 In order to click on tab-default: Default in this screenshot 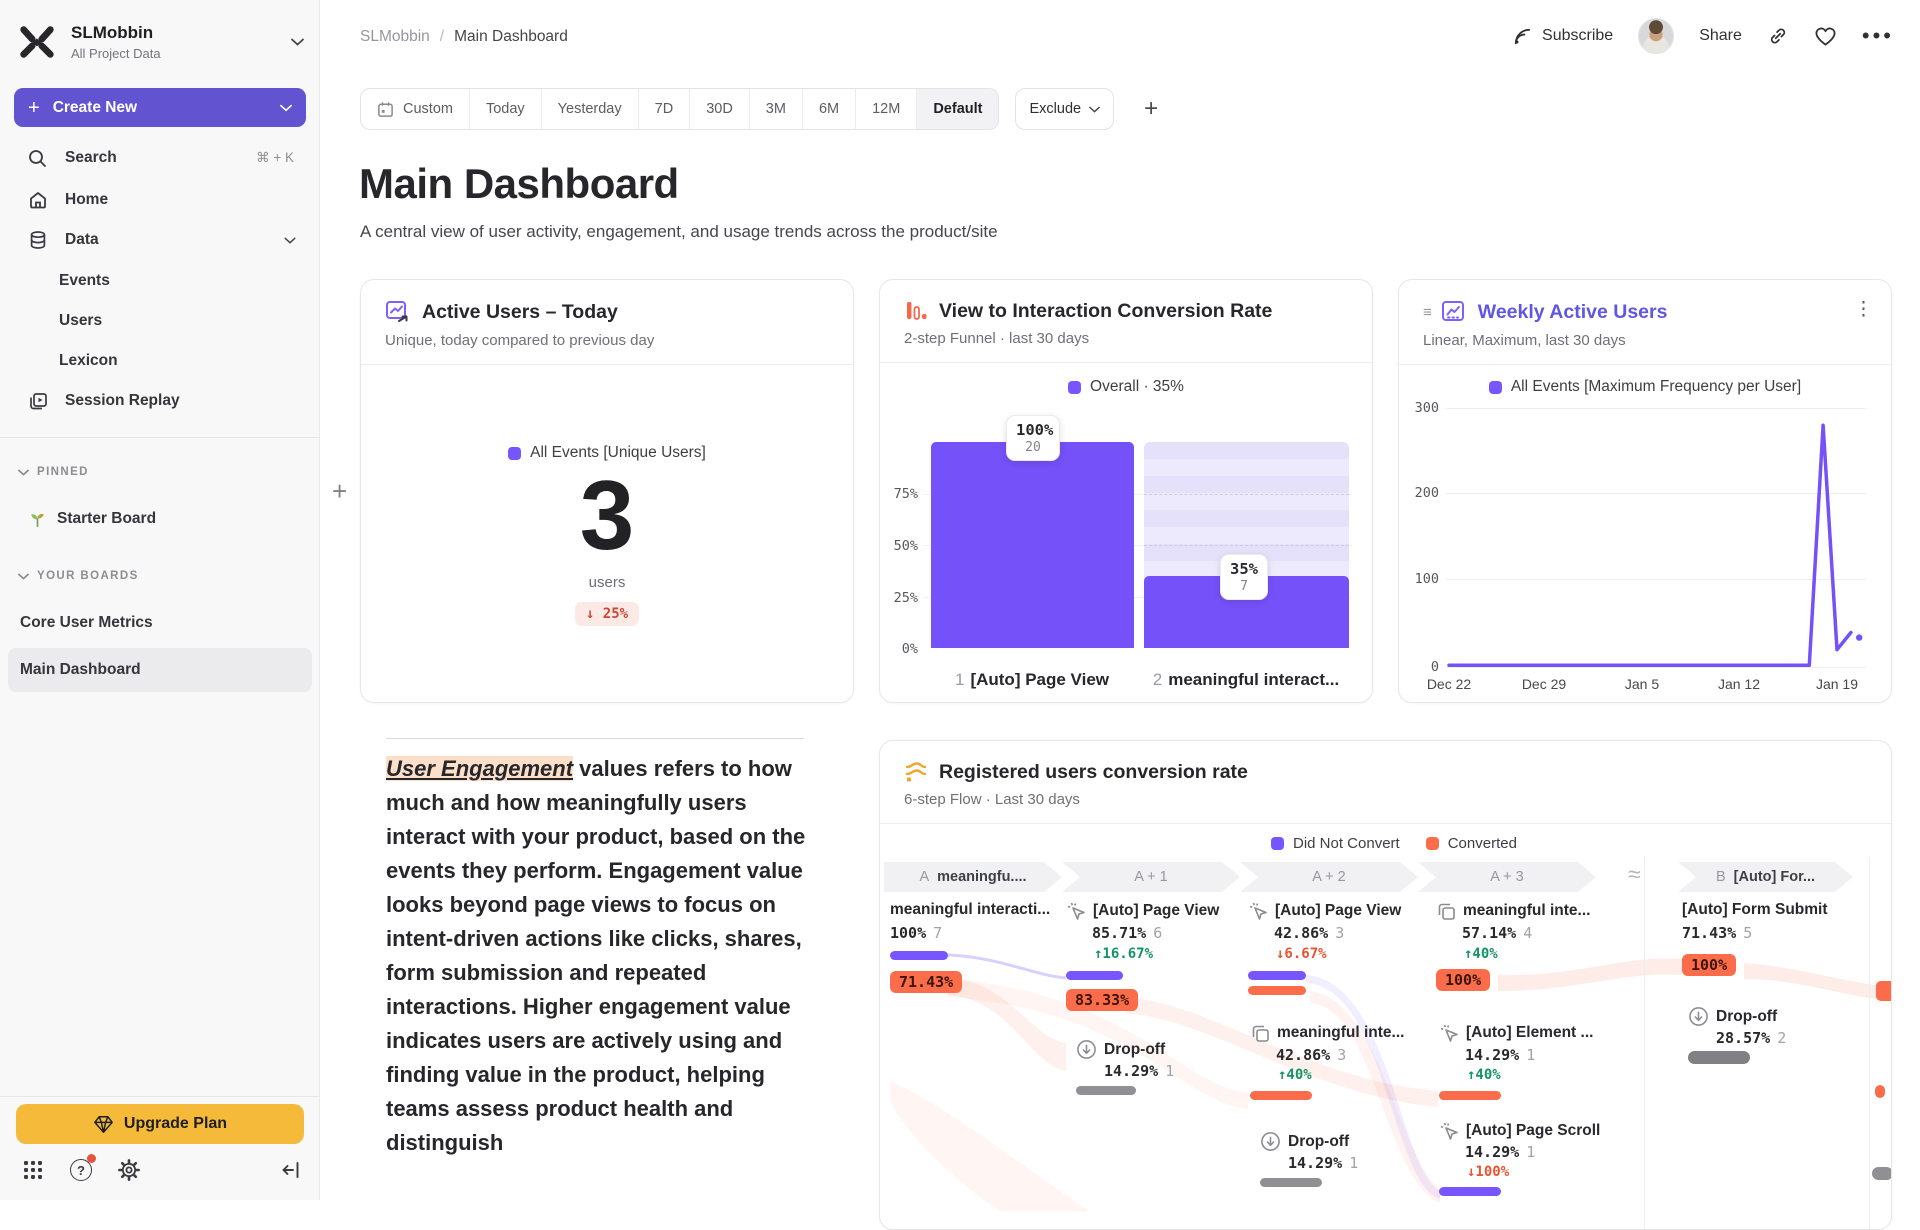, I will do `click(958, 109)`.